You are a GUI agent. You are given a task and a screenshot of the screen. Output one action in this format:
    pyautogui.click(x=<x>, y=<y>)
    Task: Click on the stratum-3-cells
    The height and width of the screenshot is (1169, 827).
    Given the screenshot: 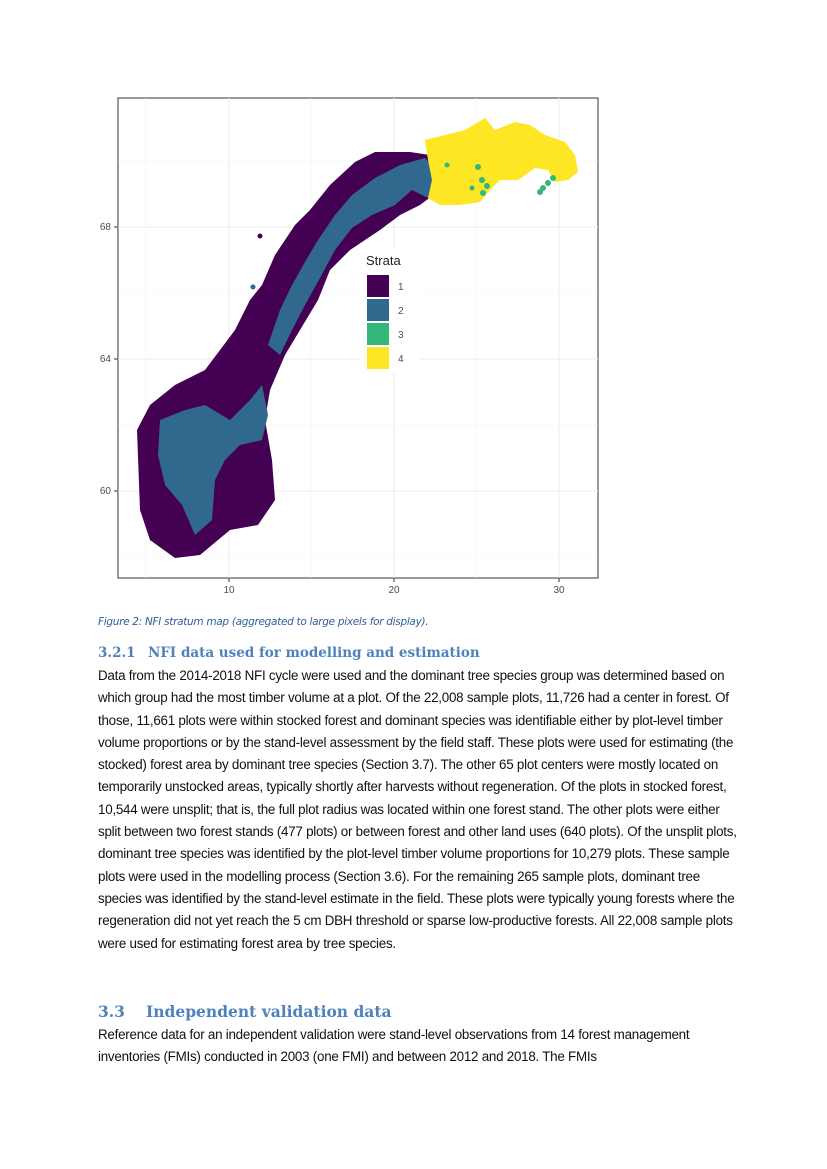 What is the action you would take?
    pyautogui.click(x=500, y=179)
    